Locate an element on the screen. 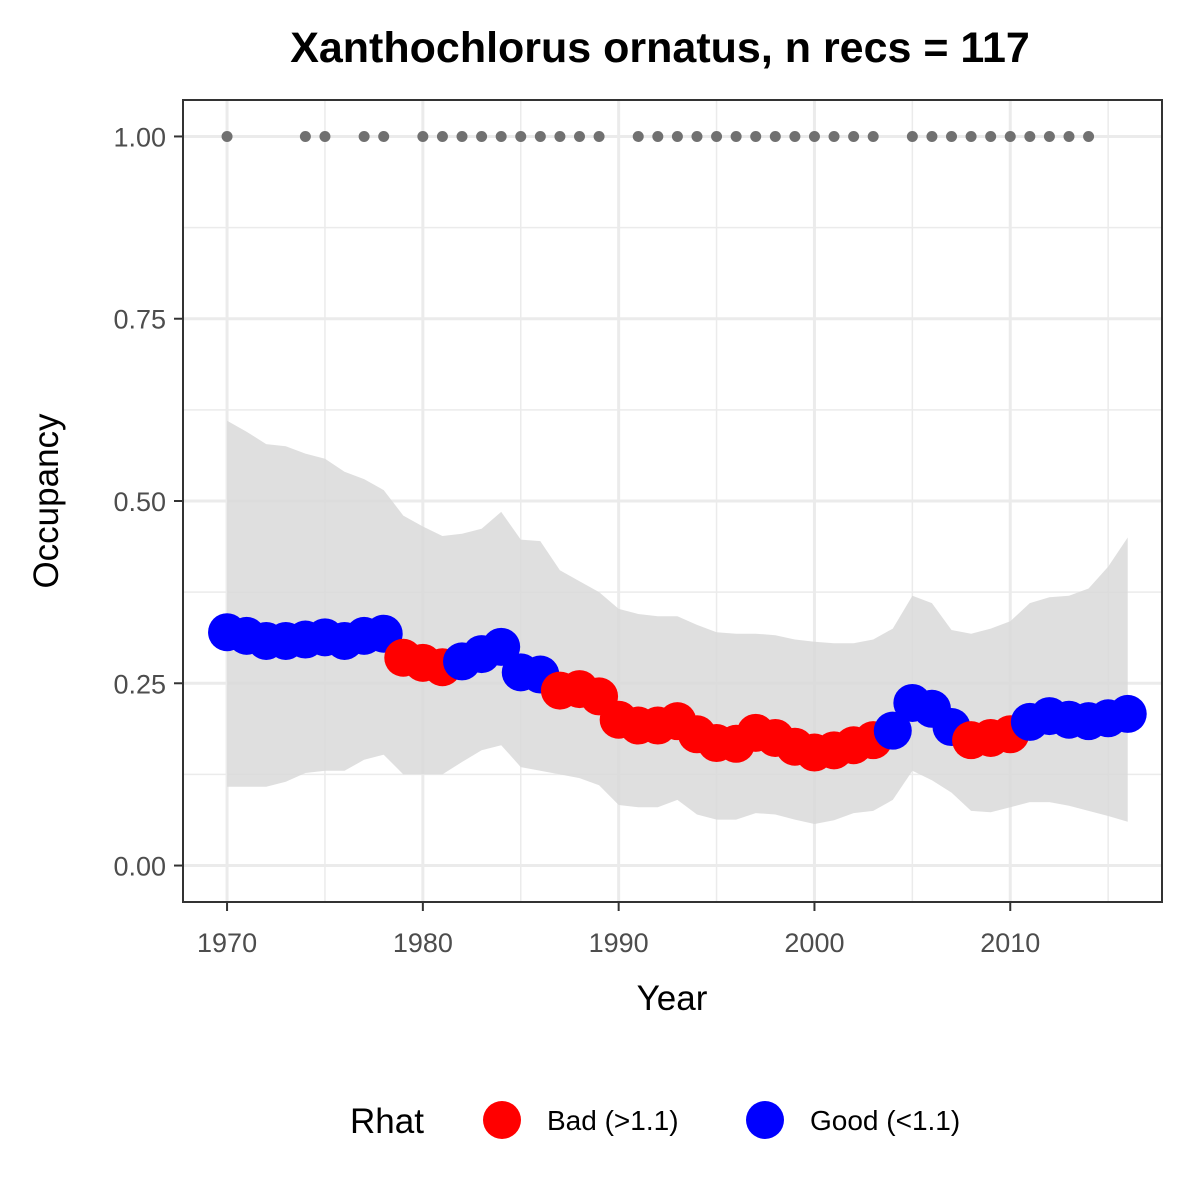 The height and width of the screenshot is (1200, 1200). legend: Rhat Bad (>1.1) Good (<1.1) is located at coordinates (655, 1121).